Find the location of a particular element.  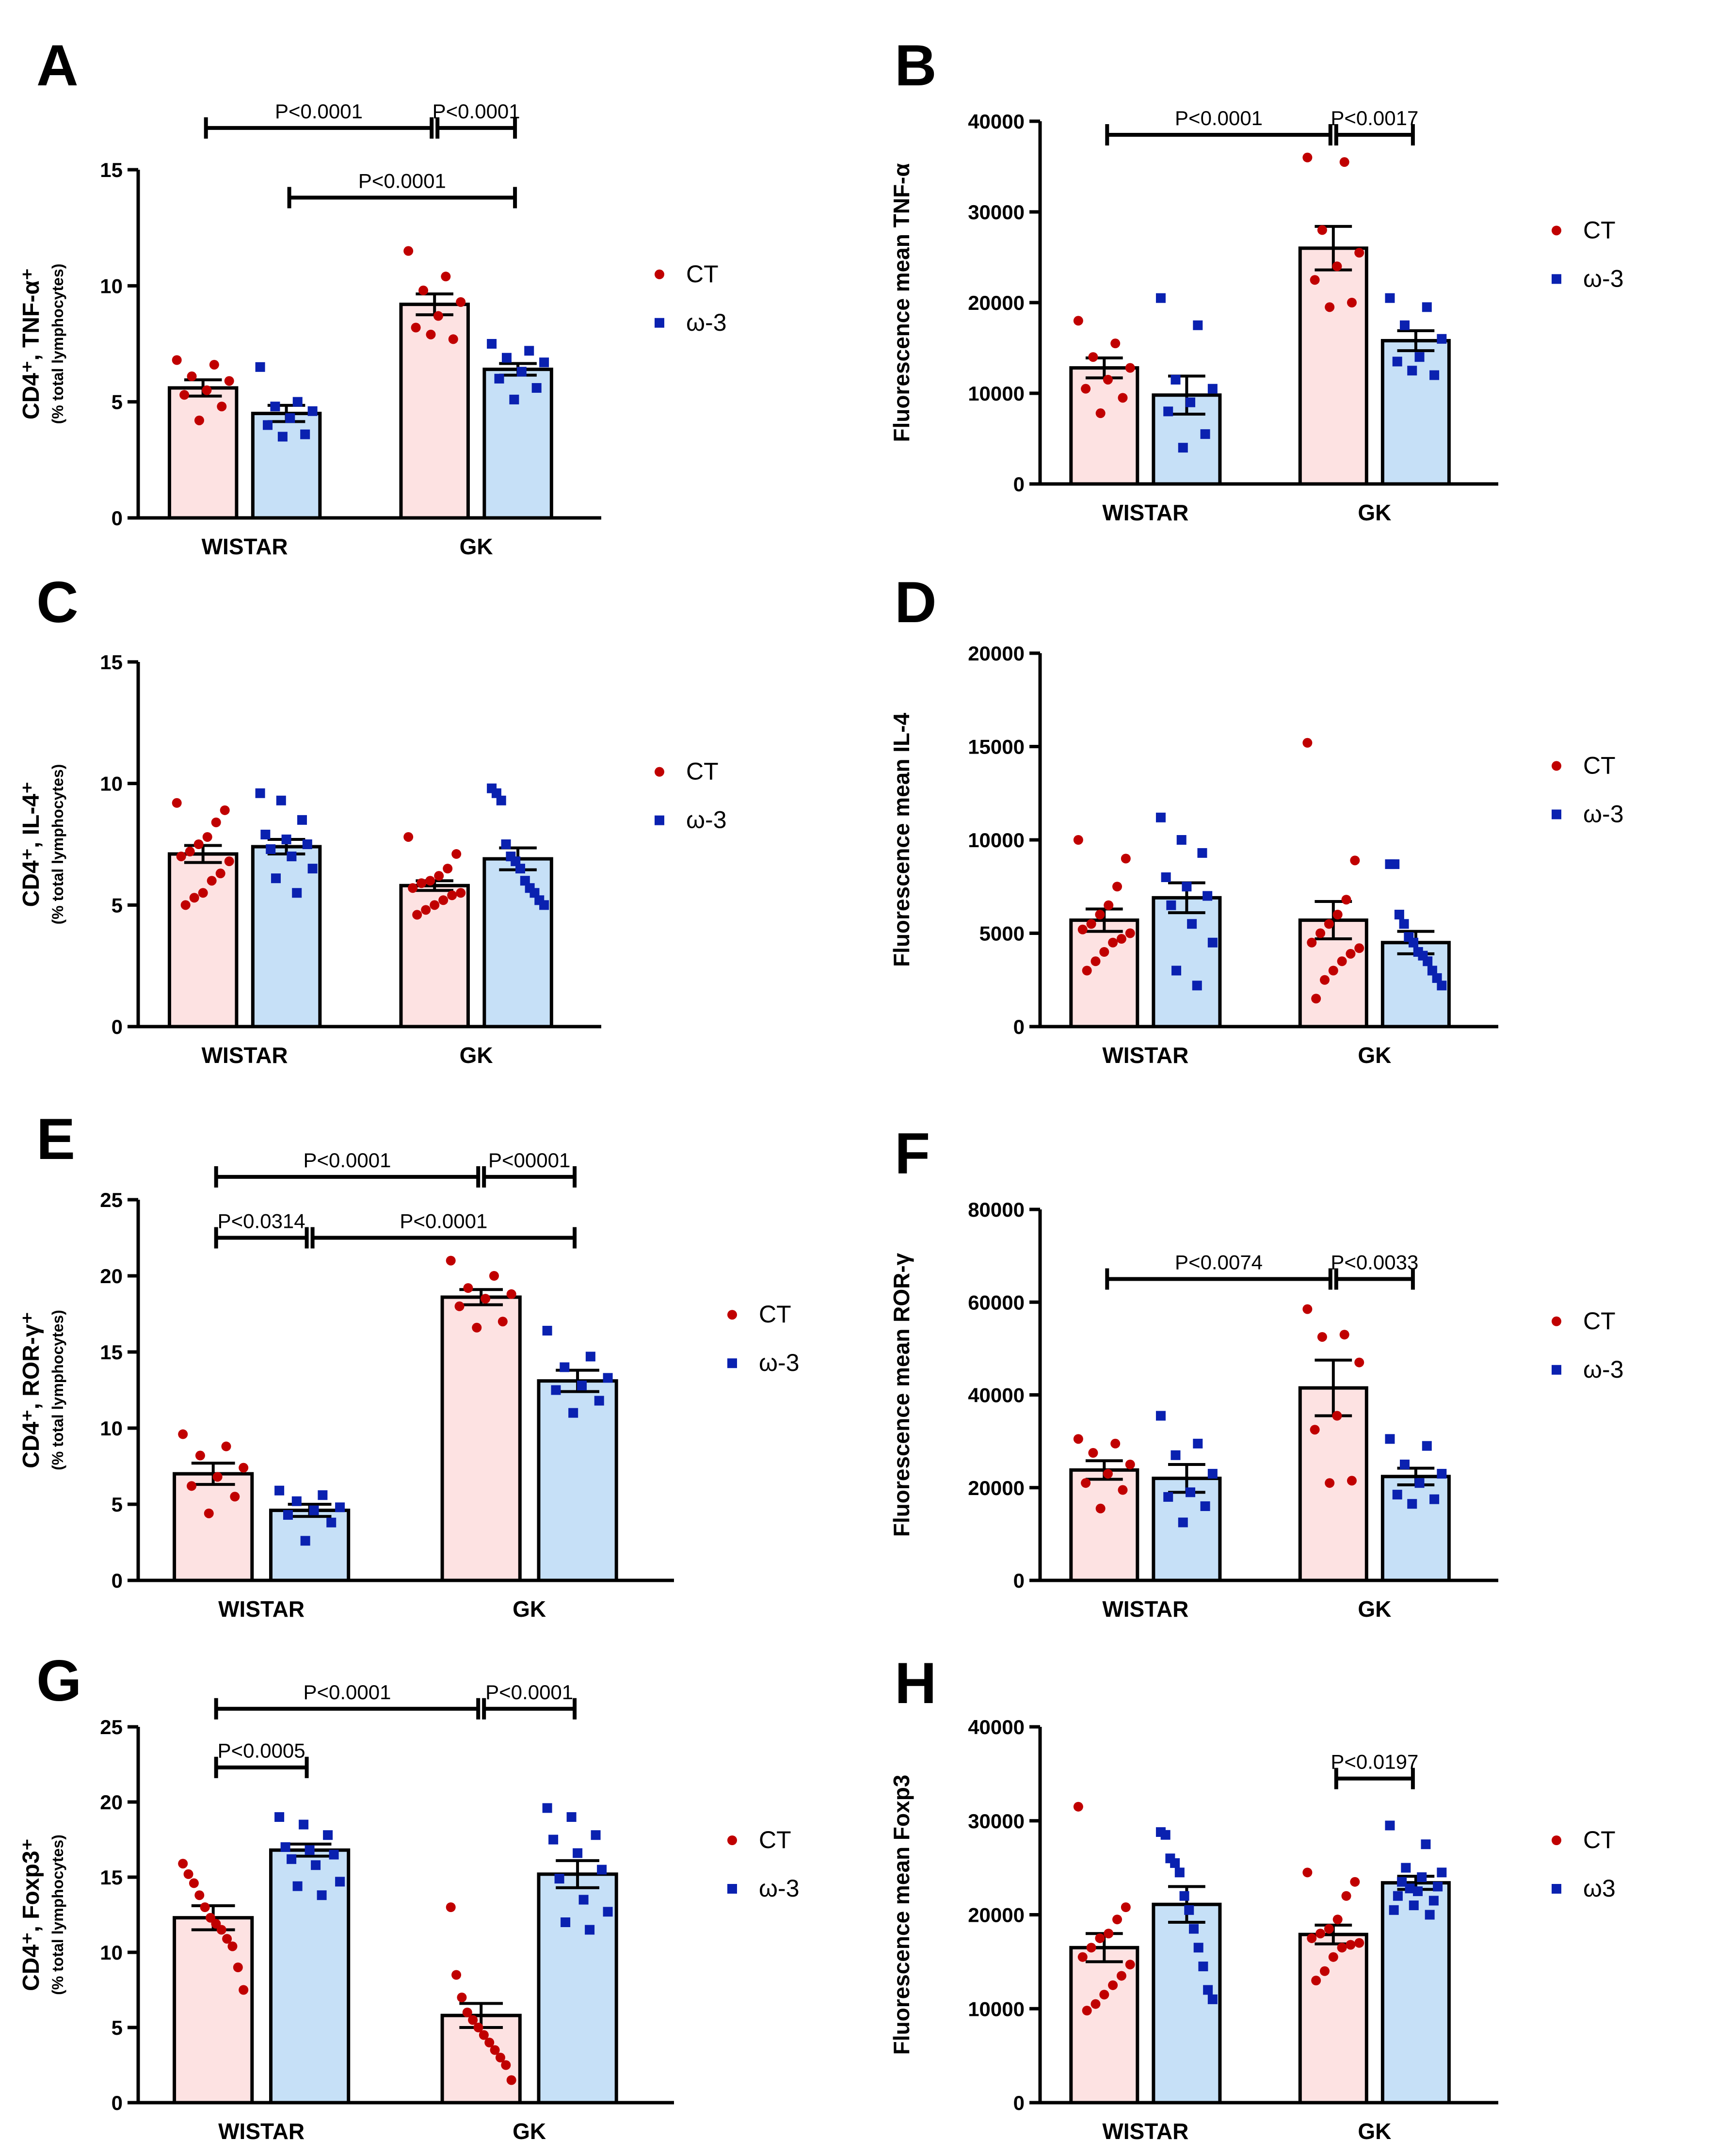

y-tick-label: 20 is located at coordinates (111, 1276).